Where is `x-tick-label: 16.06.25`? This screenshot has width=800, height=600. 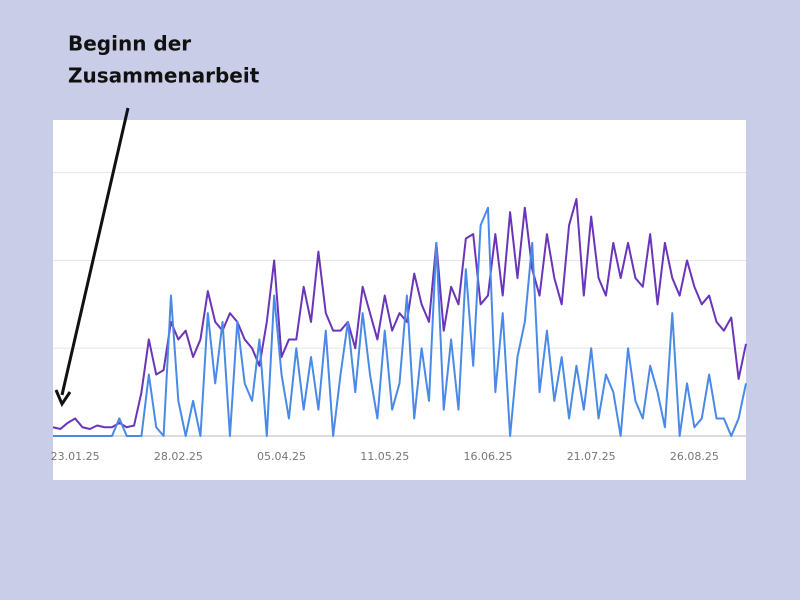 x-tick-label: 16.06.25 is located at coordinates (487, 456).